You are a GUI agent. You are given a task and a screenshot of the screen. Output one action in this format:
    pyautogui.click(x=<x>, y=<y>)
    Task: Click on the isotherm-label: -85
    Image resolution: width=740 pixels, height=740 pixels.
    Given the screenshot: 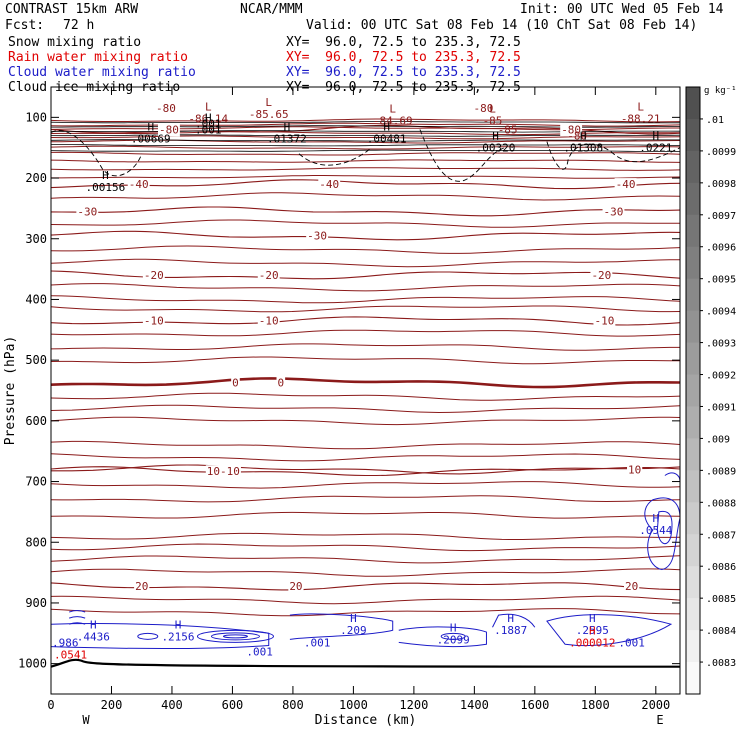 What is the action you would take?
    pyautogui.click(x=508, y=129)
    